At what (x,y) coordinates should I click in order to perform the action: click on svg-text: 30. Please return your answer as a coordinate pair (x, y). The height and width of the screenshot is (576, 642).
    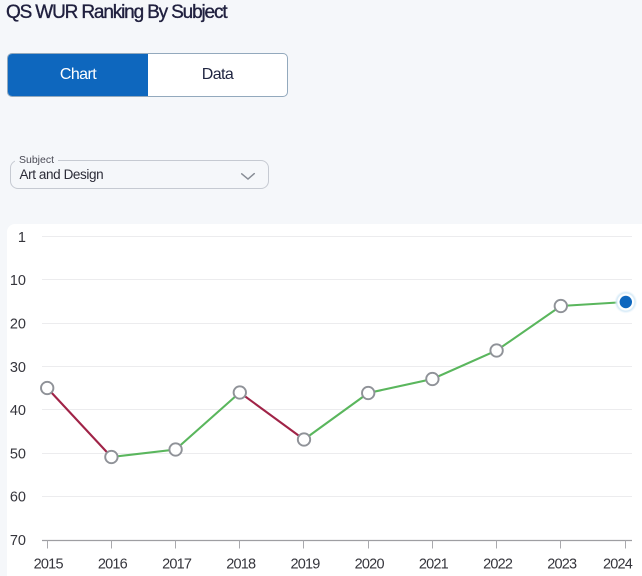
    Looking at the image, I should click on (18, 368).